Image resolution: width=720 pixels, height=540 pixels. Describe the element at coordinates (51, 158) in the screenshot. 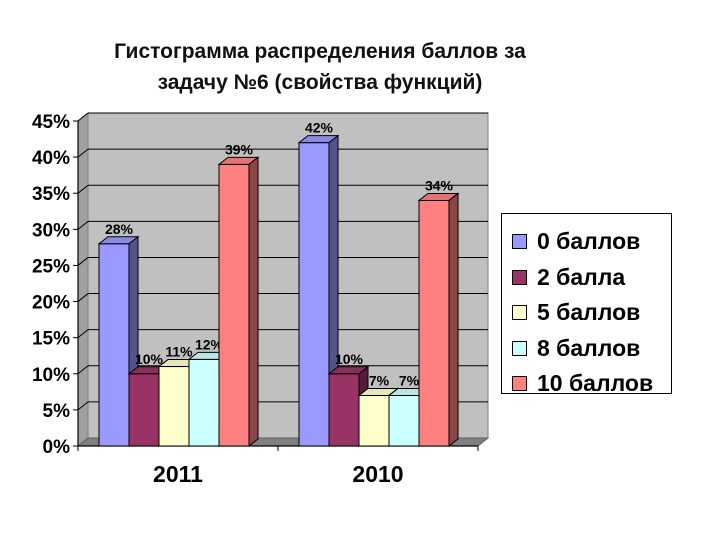

I see `y-tick-label: 40%` at that location.